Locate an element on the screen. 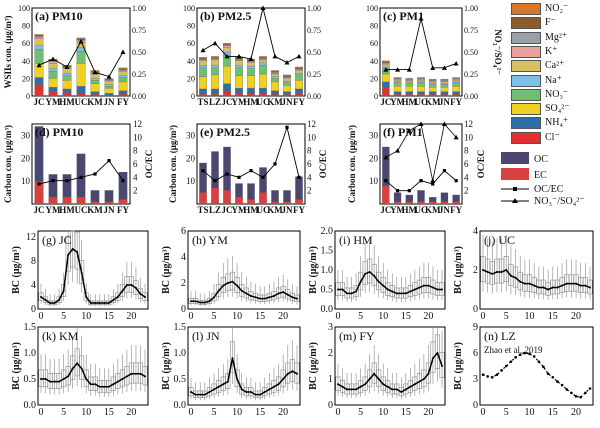 The width and height of the screenshot is (600, 428). panel-(g): 0 5 10 15 20 0 4 8 12 (g) JC BC (μg/m³) is located at coordinates (80, 276).